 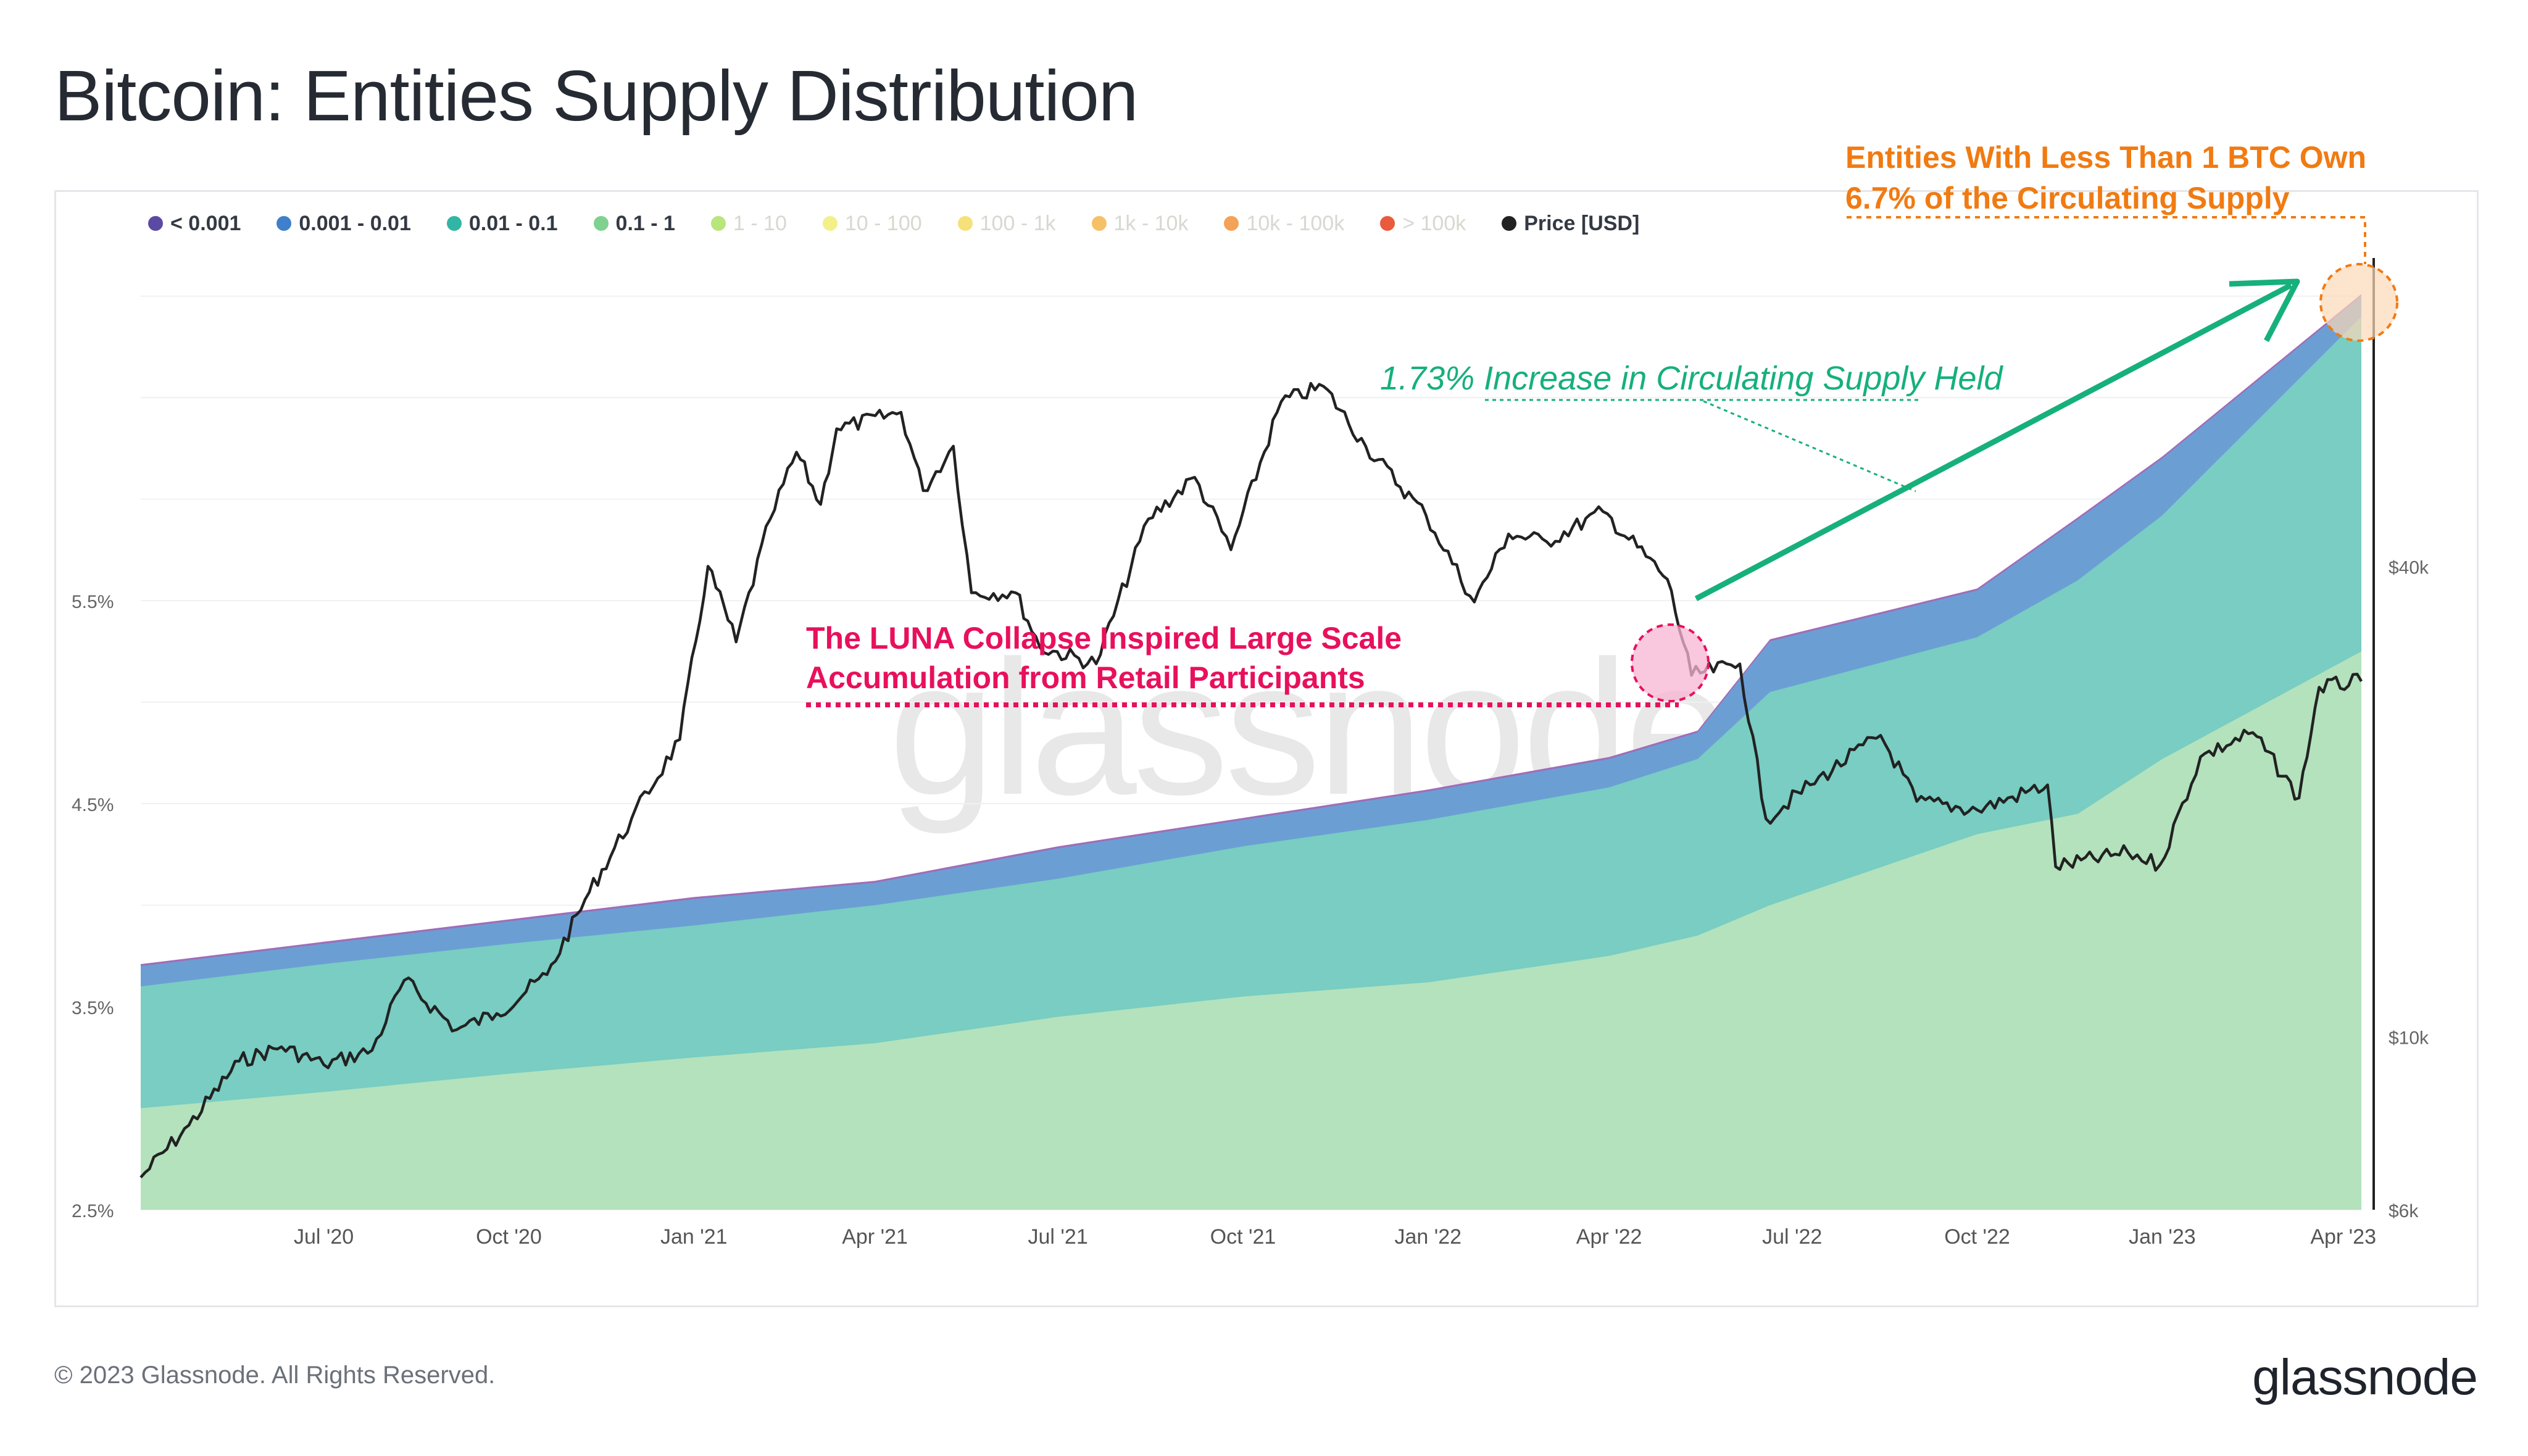 I want to click on legend-item: 10 - 100, so click(x=872, y=223).